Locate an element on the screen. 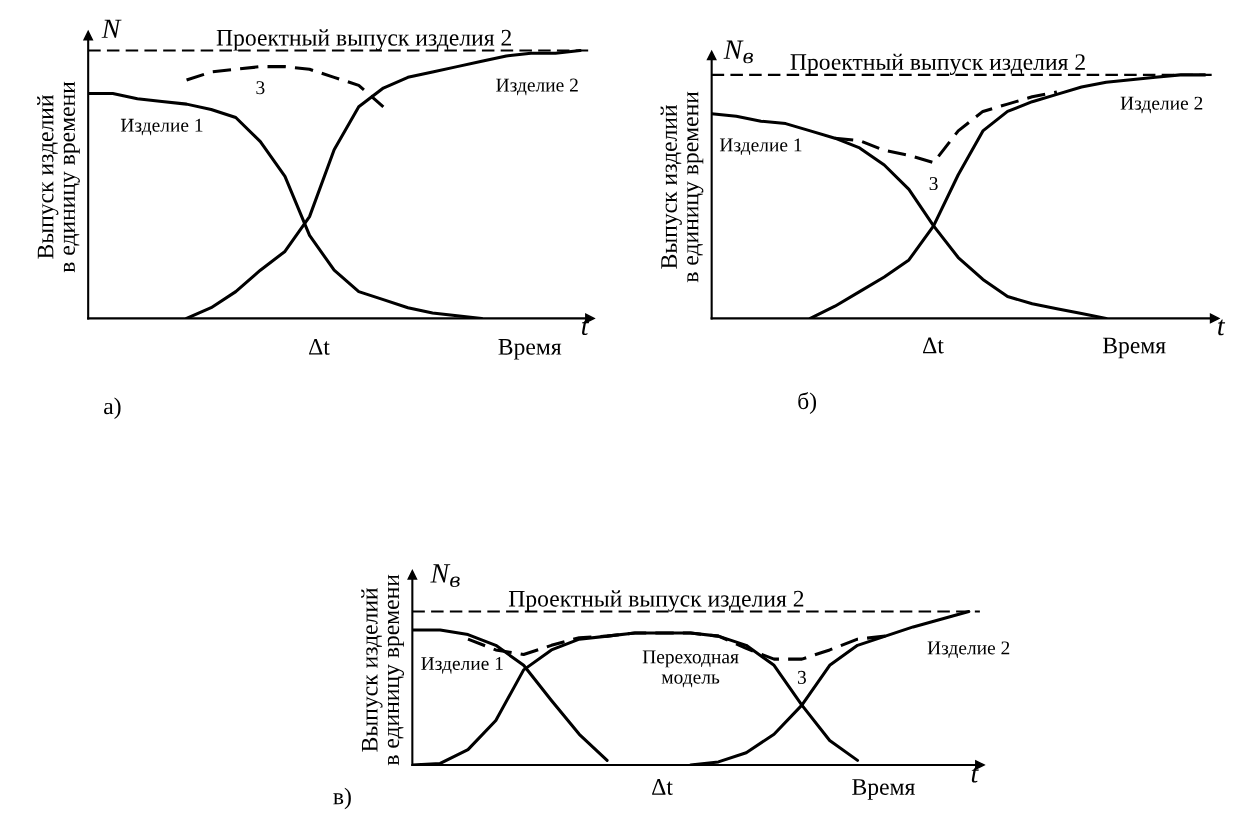 Image resolution: width=1242 pixels, height=827 pixels. text: в) is located at coordinates (342, 798).